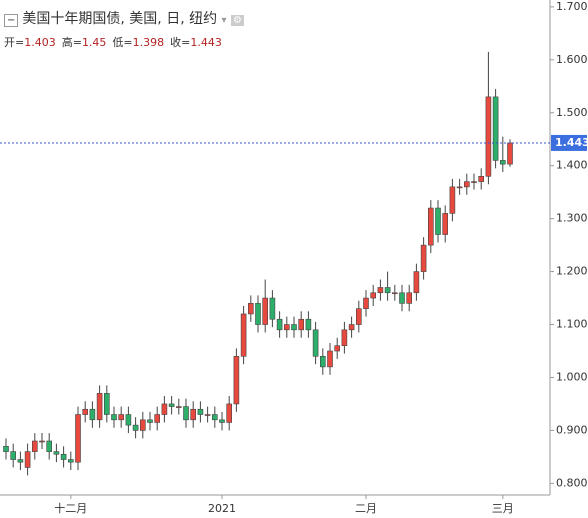 Image resolution: width=588 pixels, height=518 pixels. I want to click on ohlc-summary: 开=1.403 高=1.45 低=1.398 收=1.443, so click(124, 42).